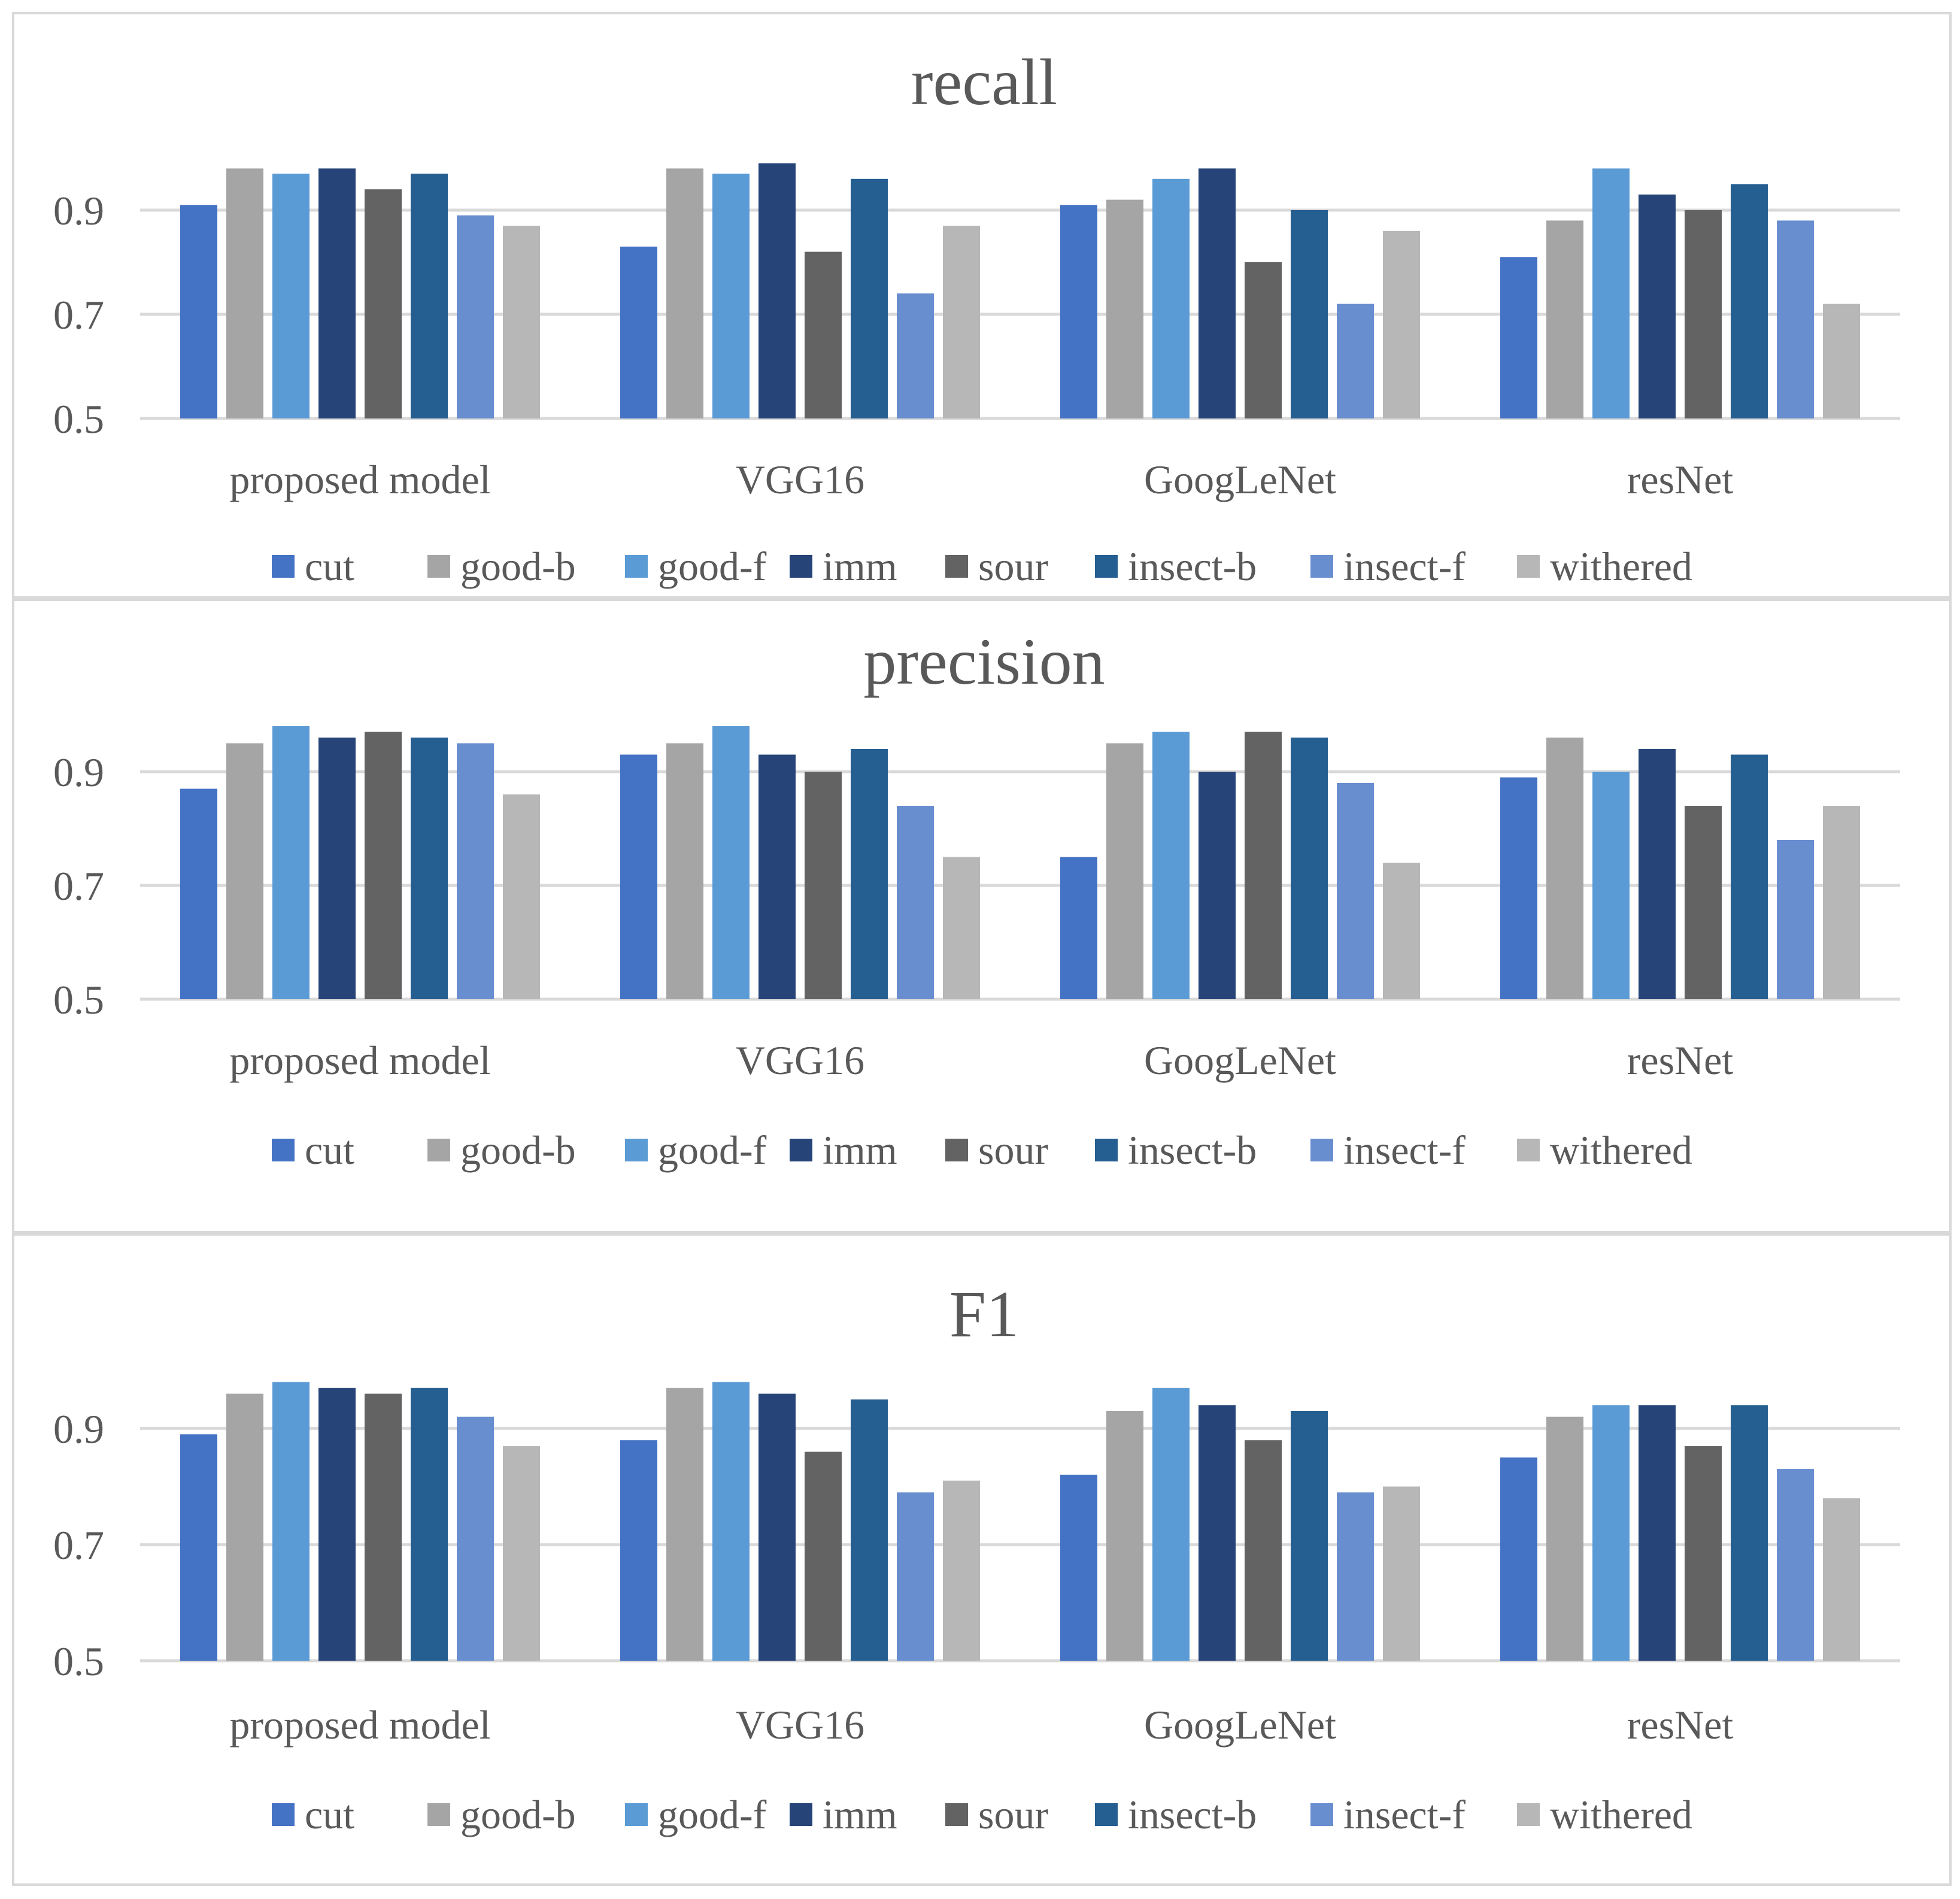  What do you see at coordinates (518, 566) in the screenshot?
I see `legend-label: good-b` at bounding box center [518, 566].